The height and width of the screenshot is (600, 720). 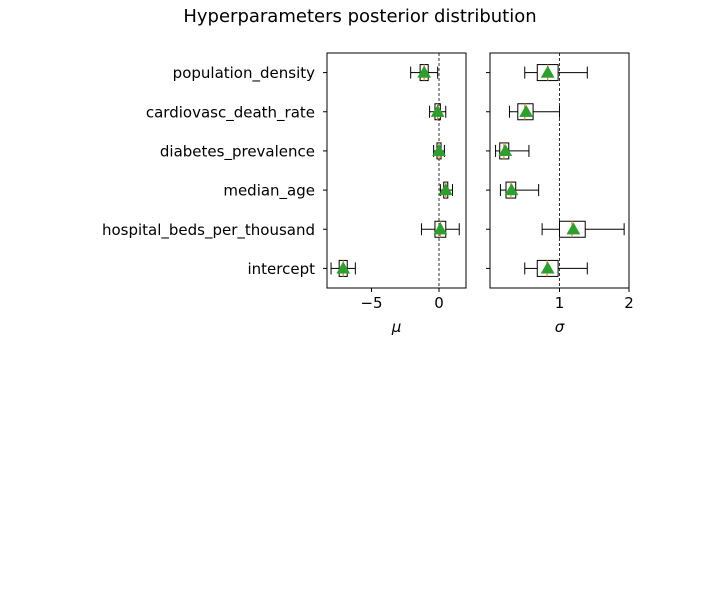 I want to click on panel-mu: −5 0 μ, so click(x=395, y=194).